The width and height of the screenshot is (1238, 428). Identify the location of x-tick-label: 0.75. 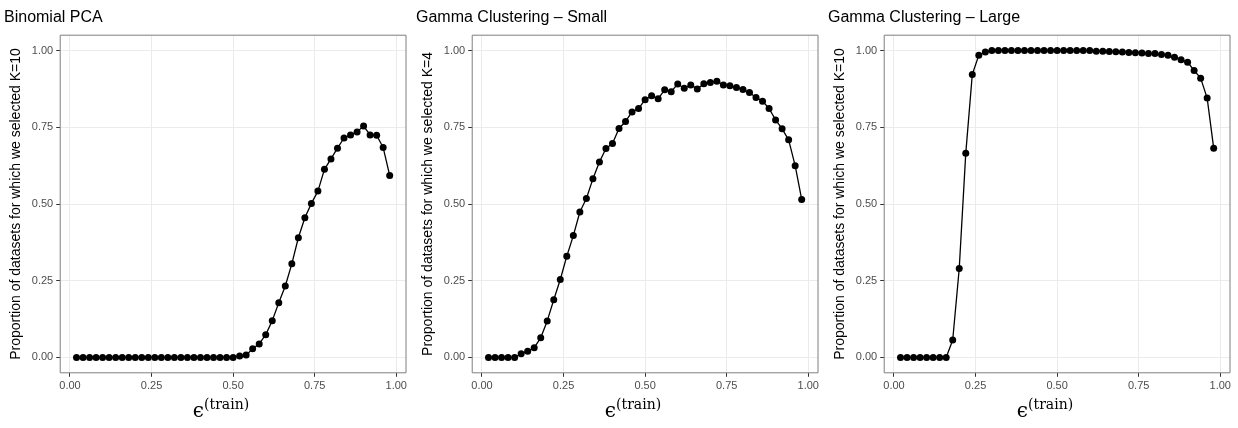
(1138, 385).